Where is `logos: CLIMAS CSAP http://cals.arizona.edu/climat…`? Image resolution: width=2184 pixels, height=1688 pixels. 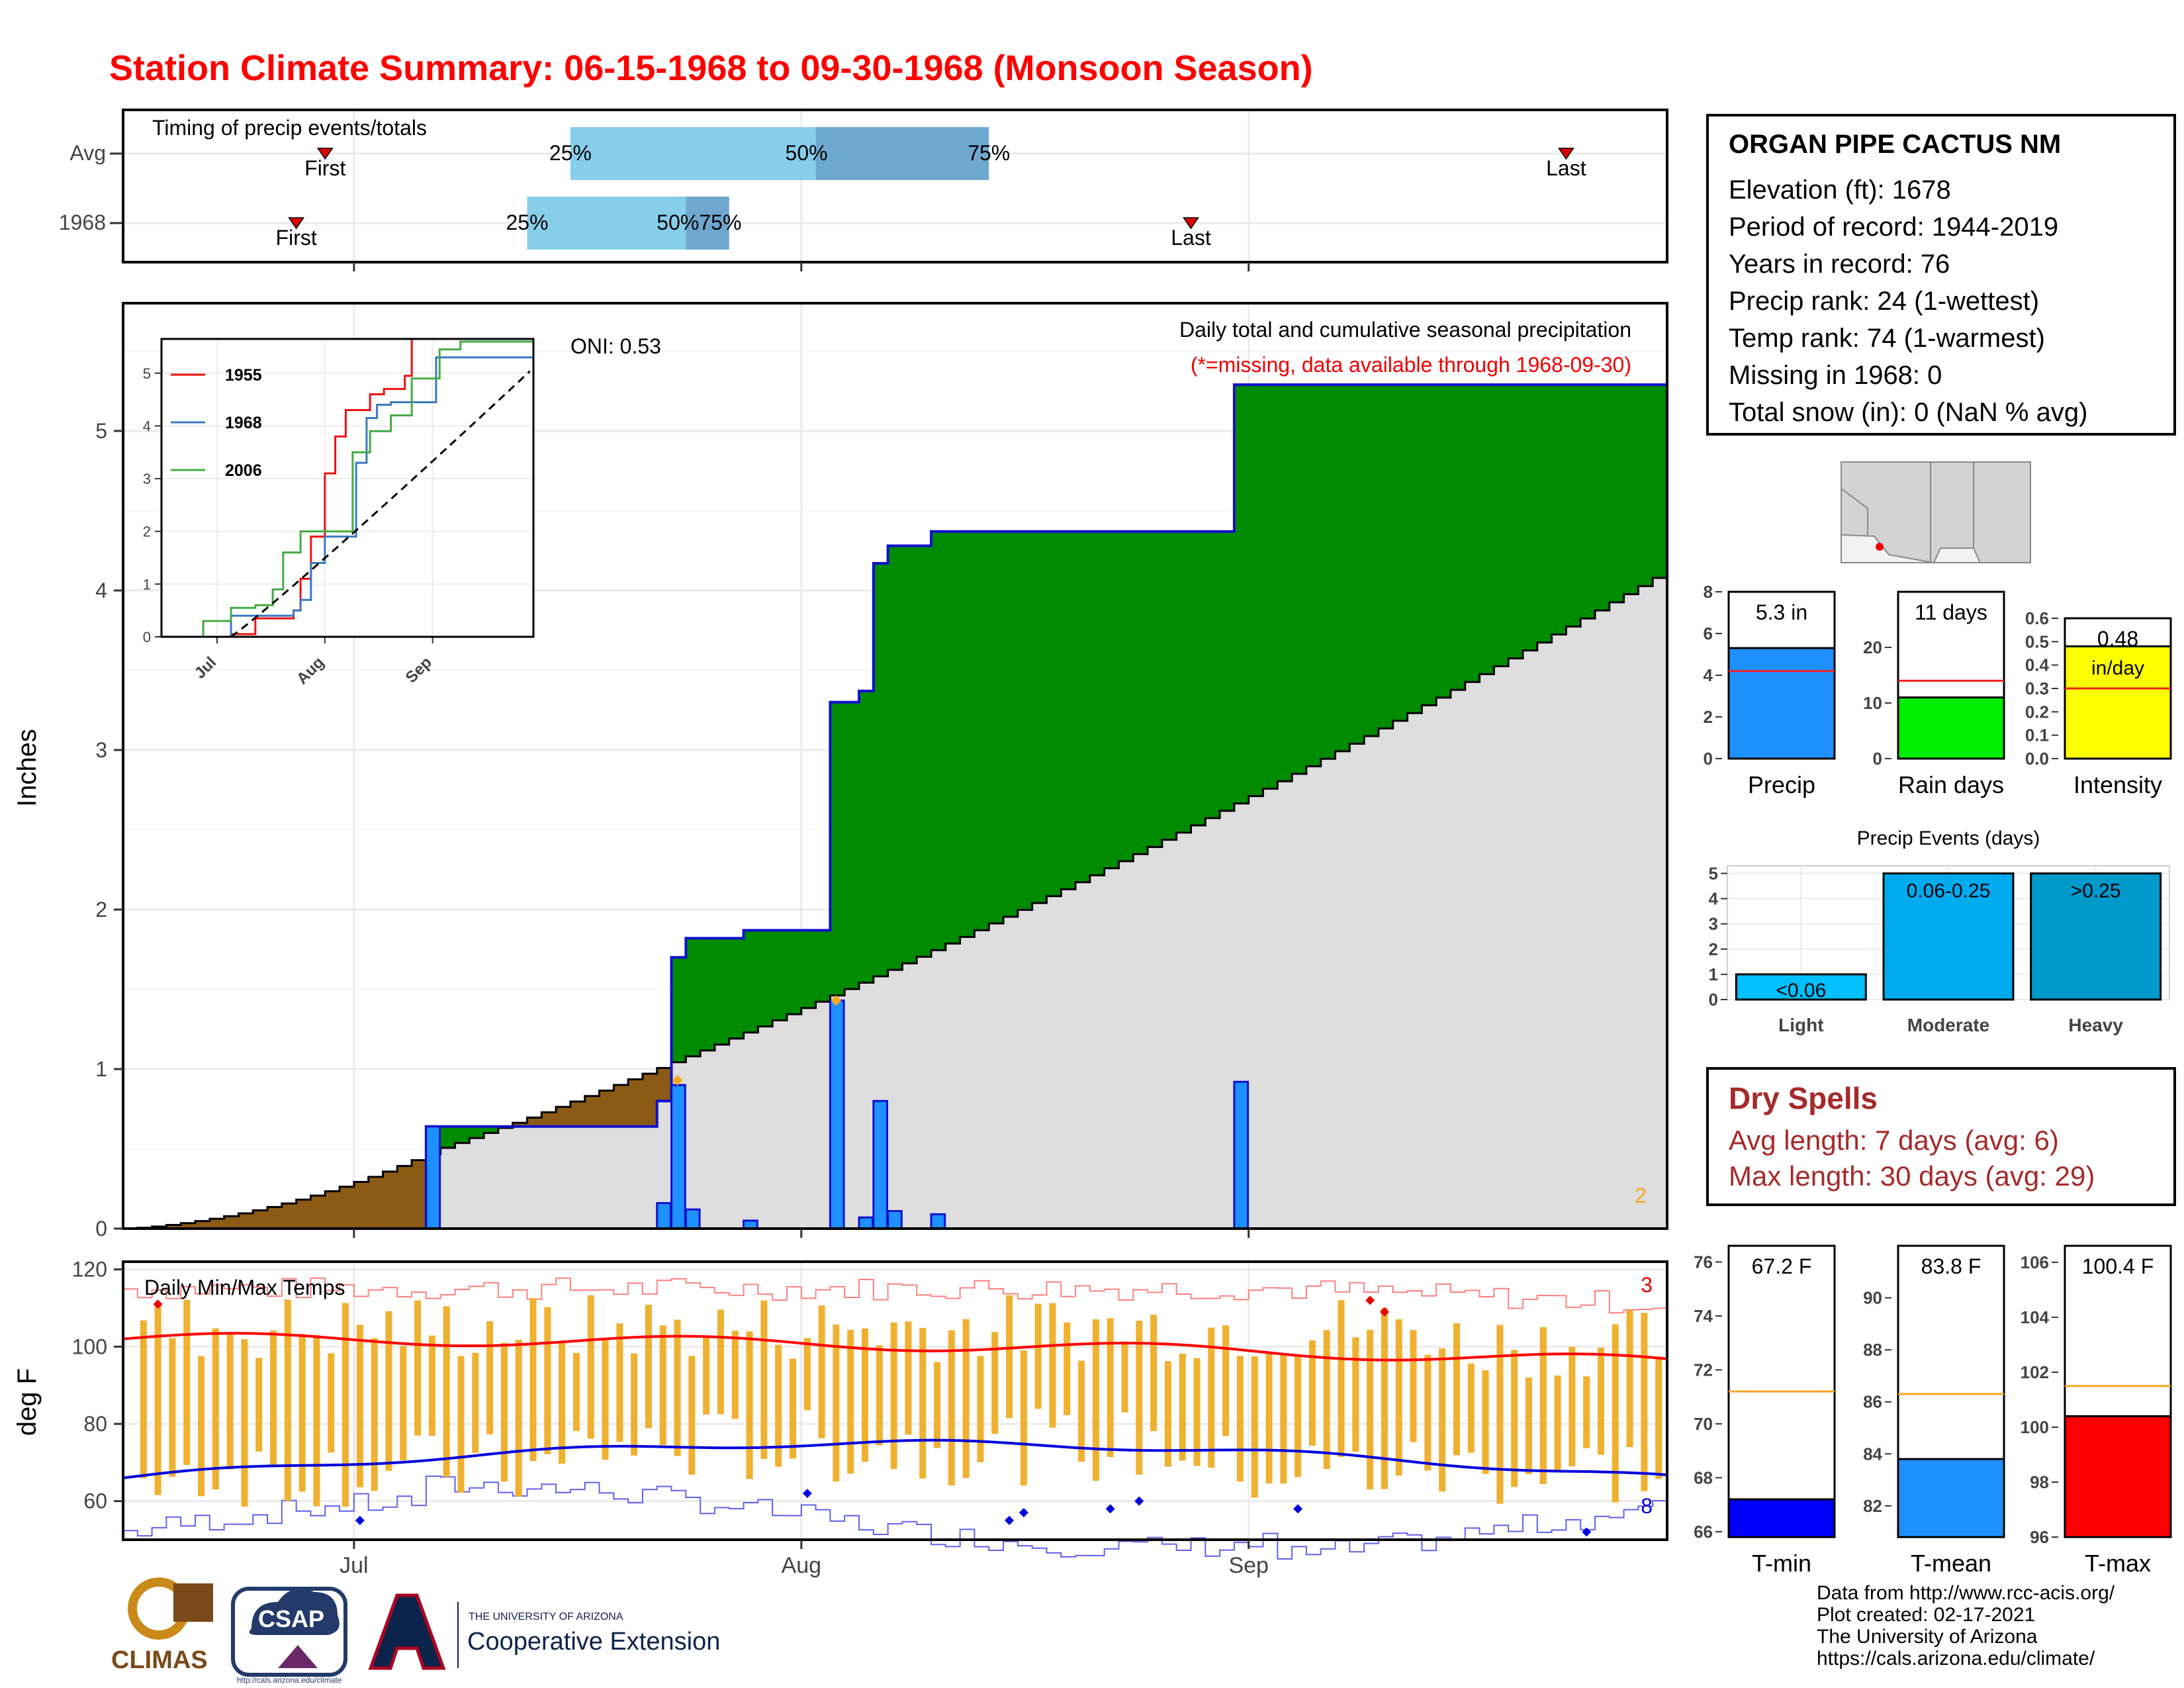 logos: CLIMAS CSAP http://cals.arizona.edu/climat… is located at coordinates (415, 1631).